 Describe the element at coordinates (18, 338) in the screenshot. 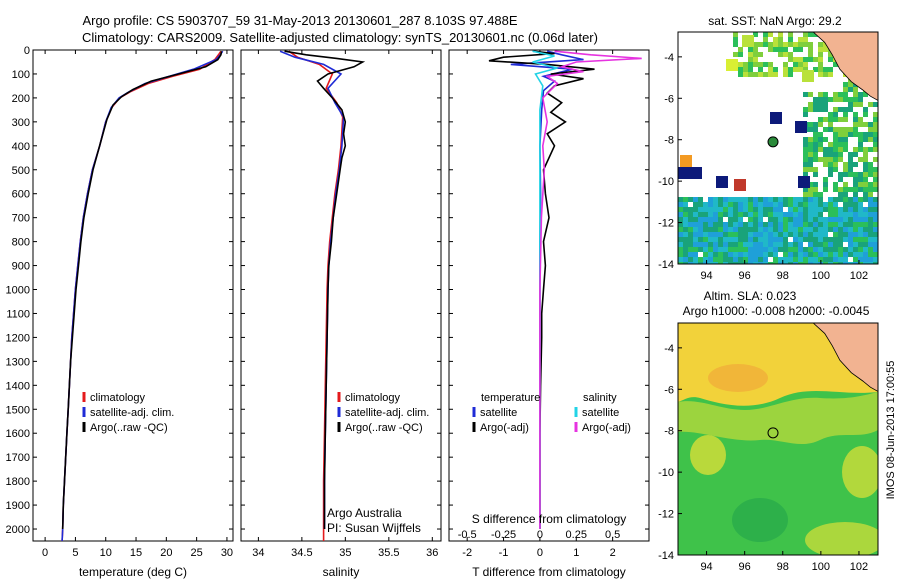

I see `ytick-label: 1200` at that location.